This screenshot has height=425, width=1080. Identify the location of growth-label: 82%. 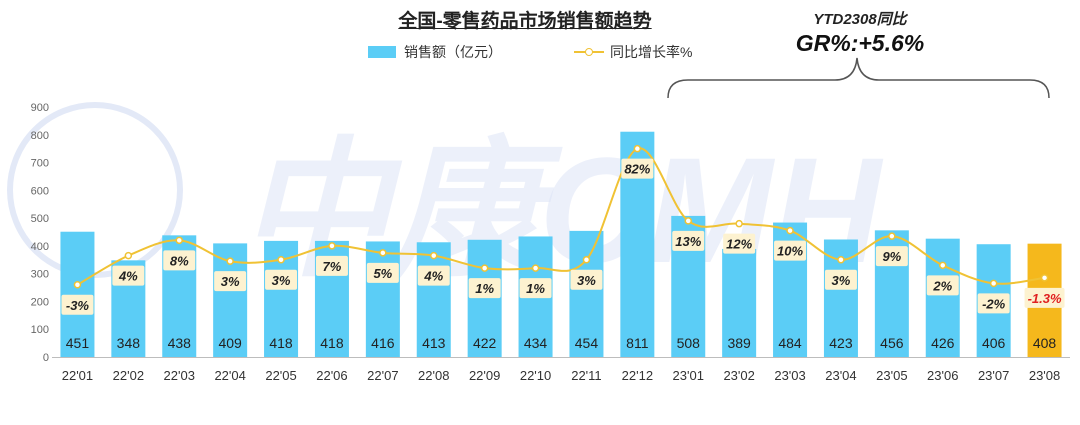
(637, 169).